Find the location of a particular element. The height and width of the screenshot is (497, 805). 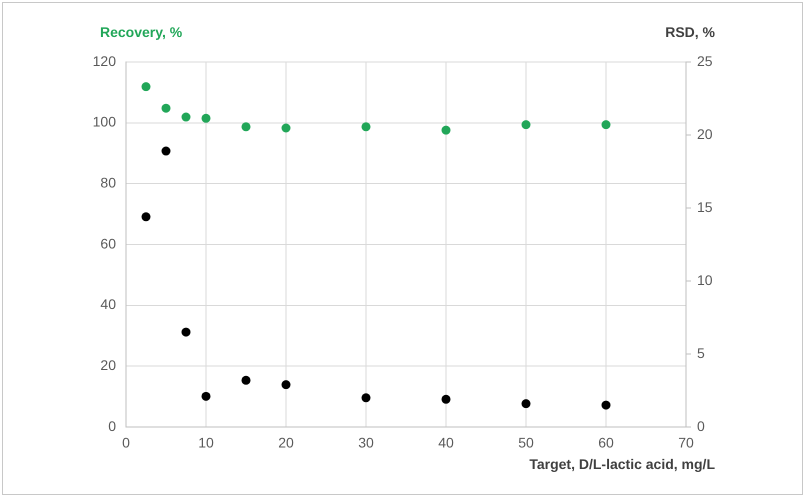

y-tick-label: 20 is located at coordinates (108, 365).